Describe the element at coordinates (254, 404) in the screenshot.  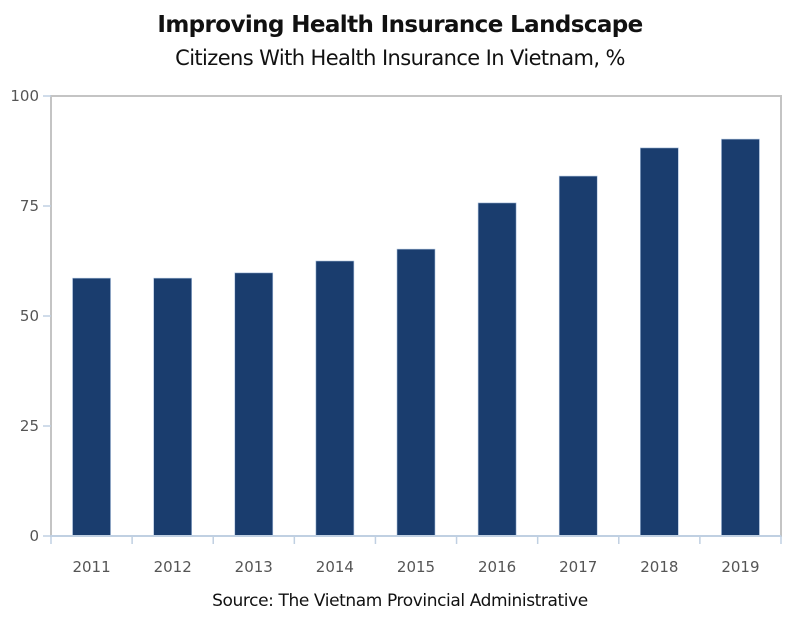
I see `bar-2013` at that location.